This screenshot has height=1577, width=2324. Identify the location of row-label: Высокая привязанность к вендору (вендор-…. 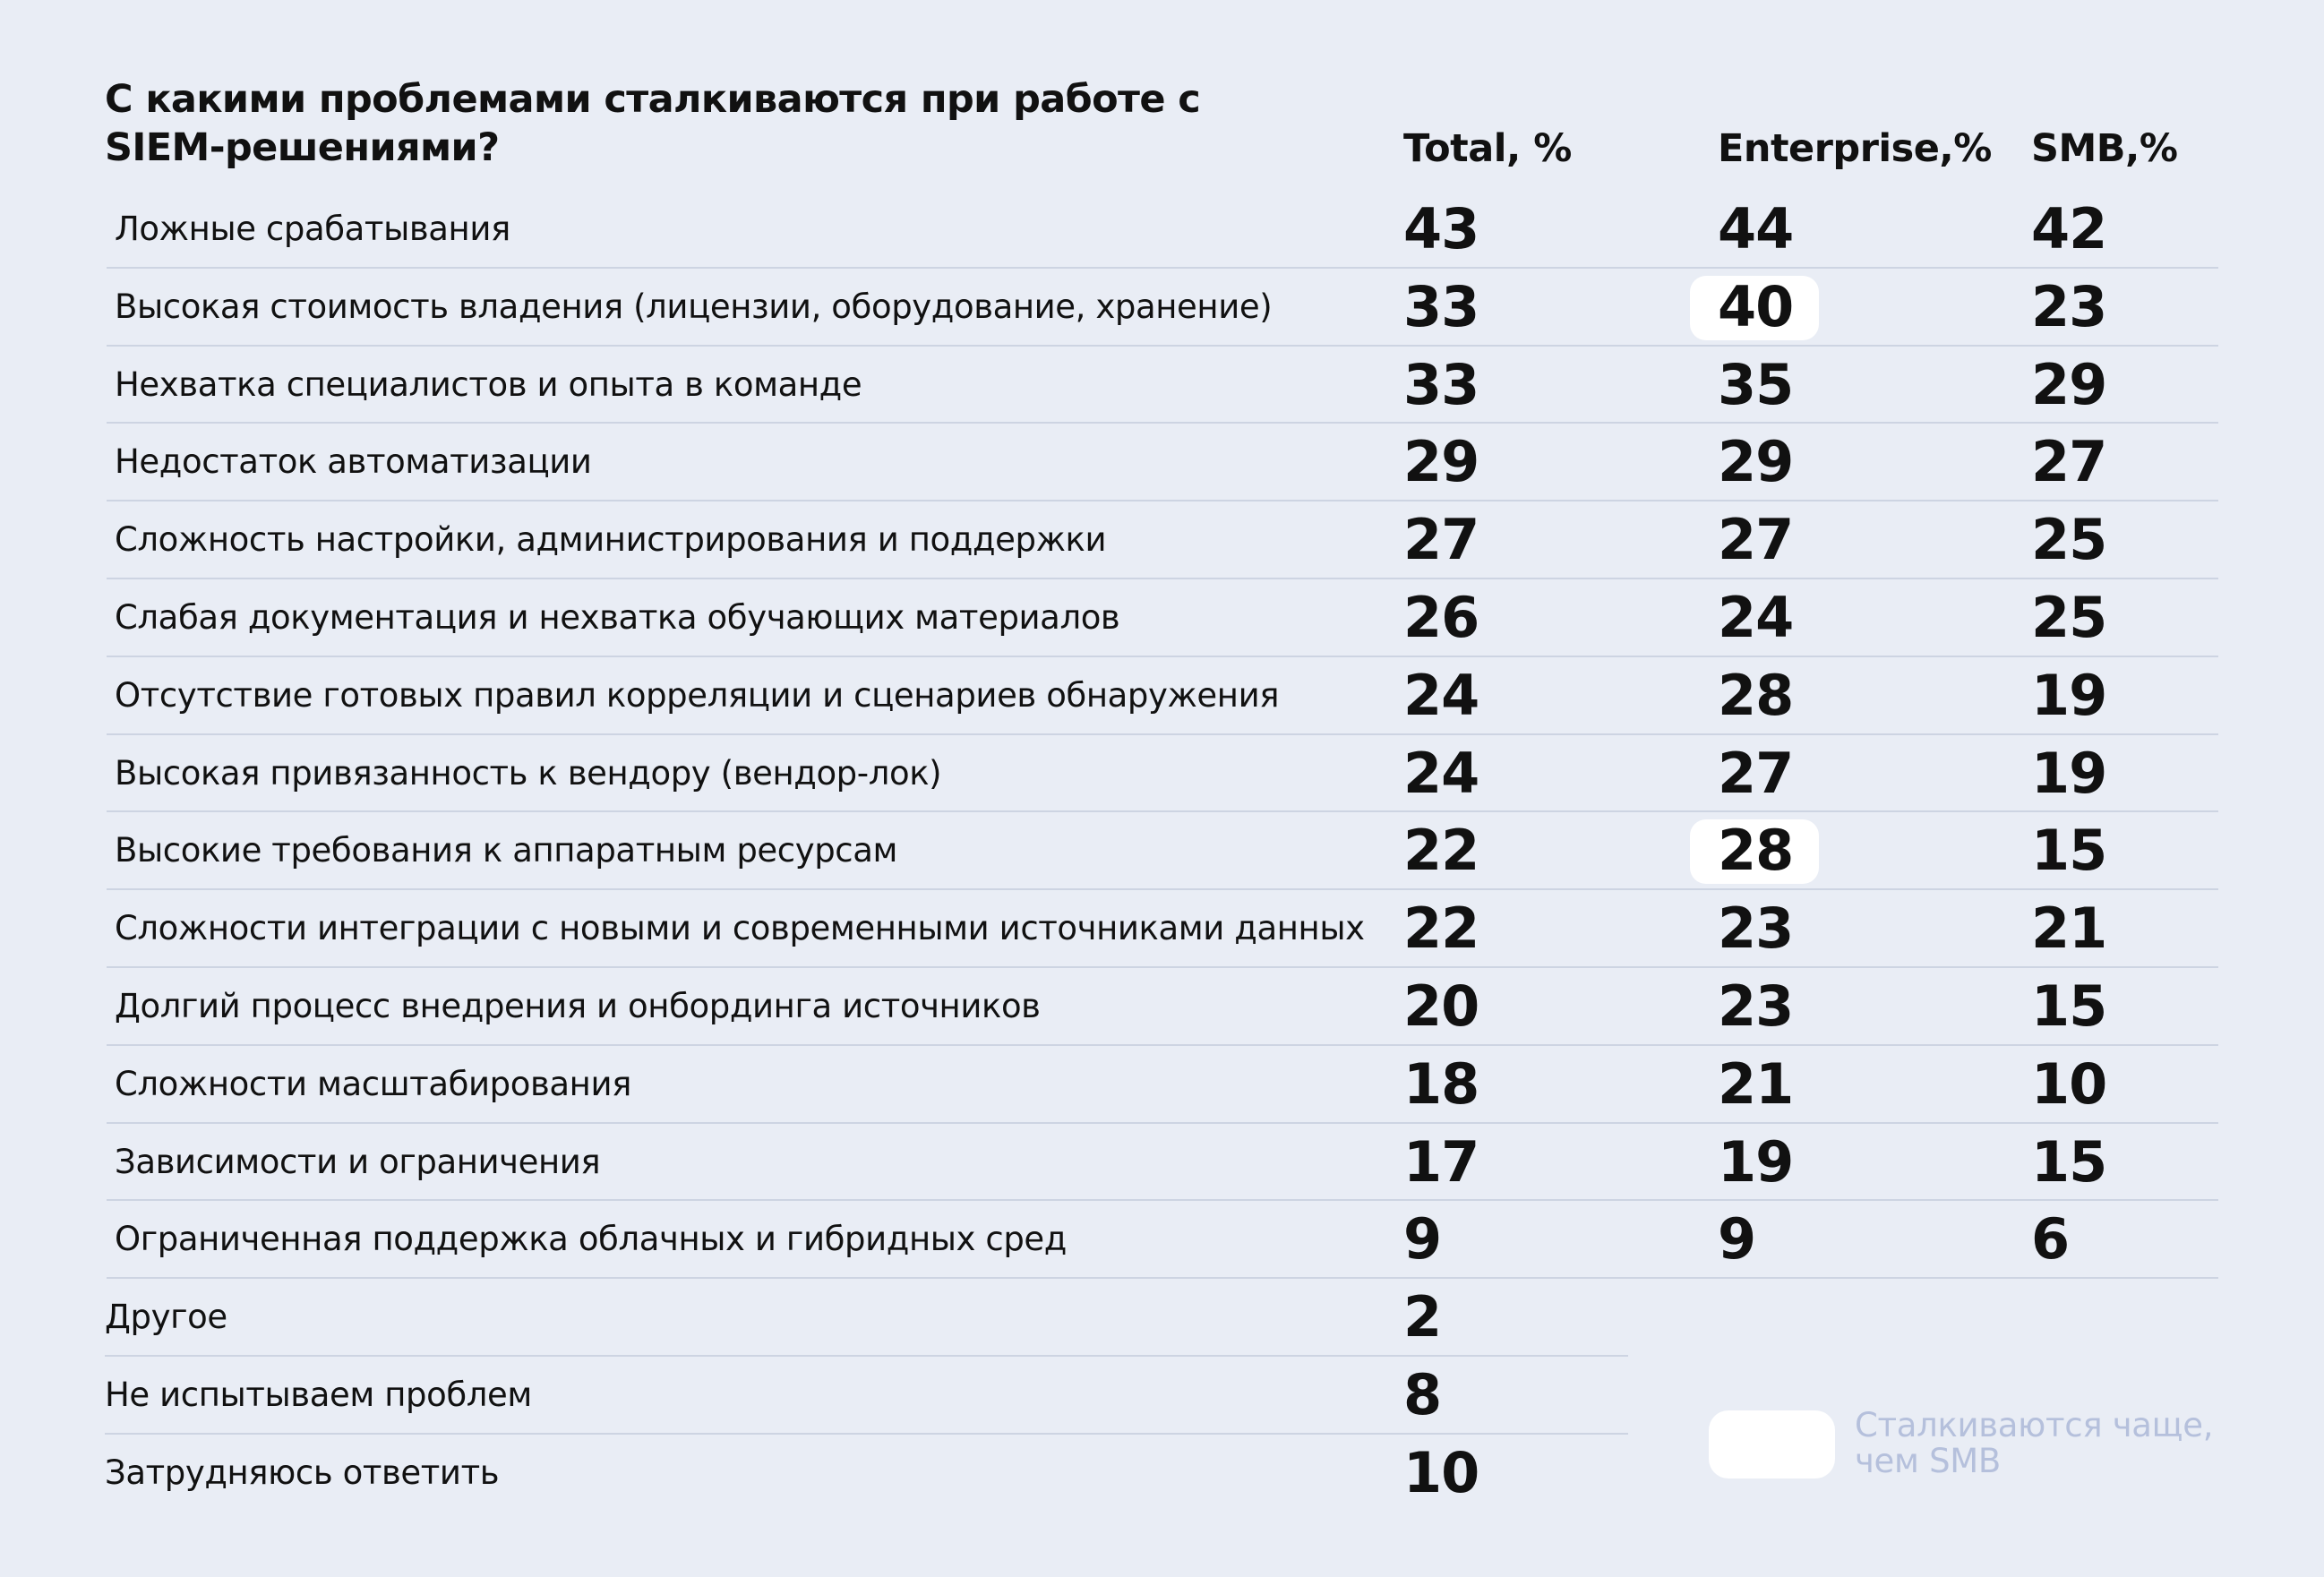
(528, 773).